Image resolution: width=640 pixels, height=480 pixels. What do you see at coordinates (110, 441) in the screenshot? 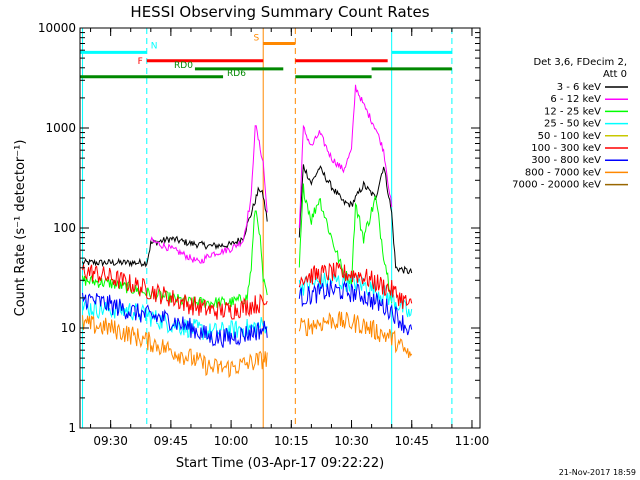
I see `x-tick-label-0: 09:30` at bounding box center [110, 441].